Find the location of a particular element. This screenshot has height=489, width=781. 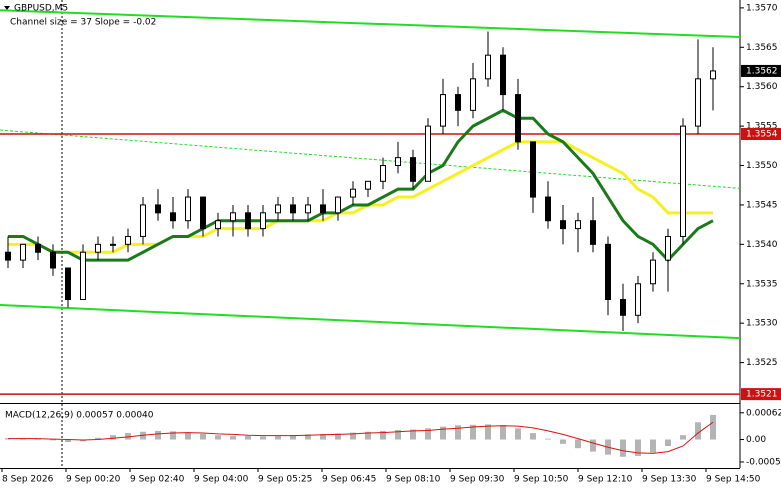

x-tick-label: 9 Sep 08:10 is located at coordinates (413, 480).